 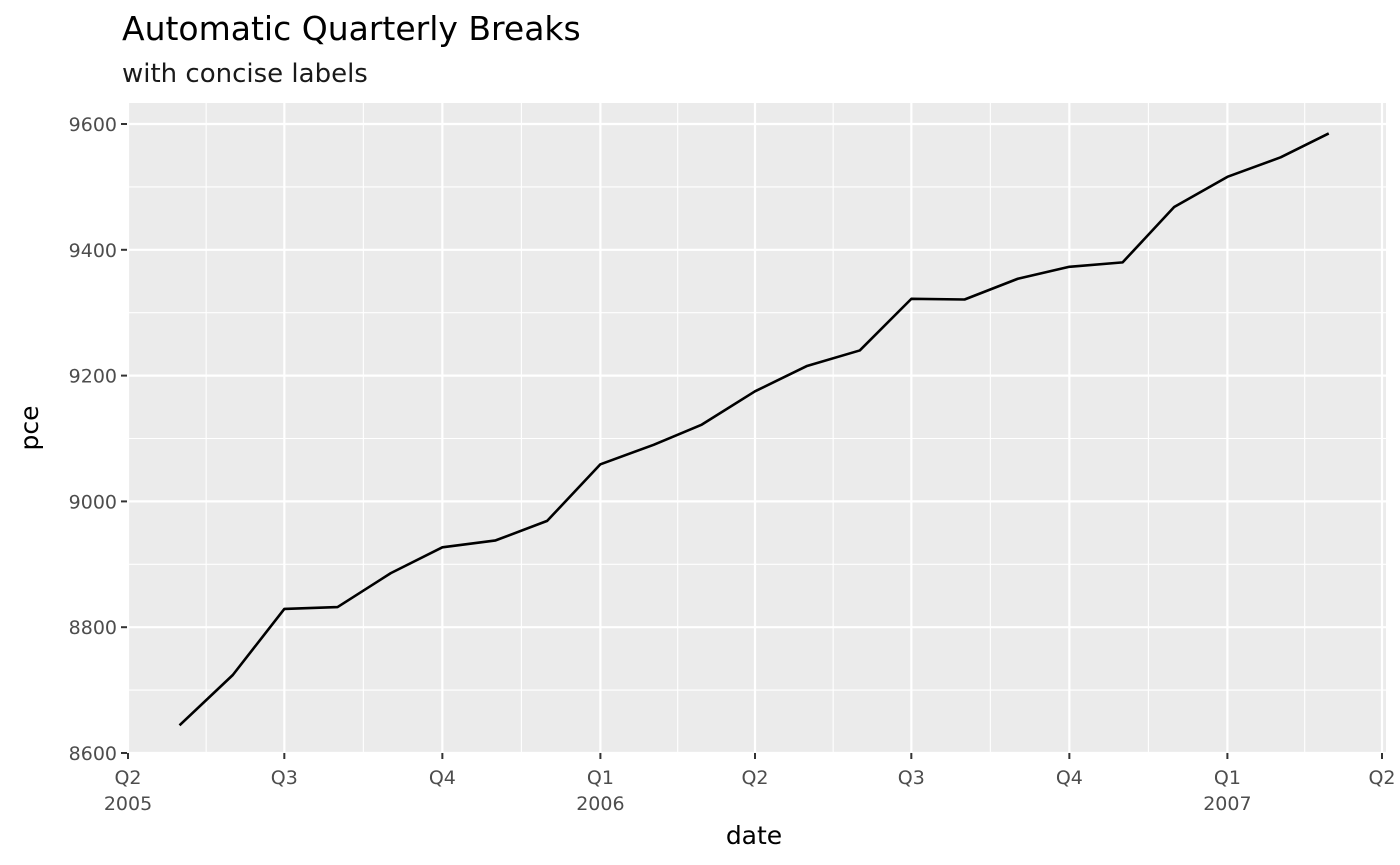 What do you see at coordinates (93, 377) in the screenshot?
I see `y-tick-label: 9200` at bounding box center [93, 377].